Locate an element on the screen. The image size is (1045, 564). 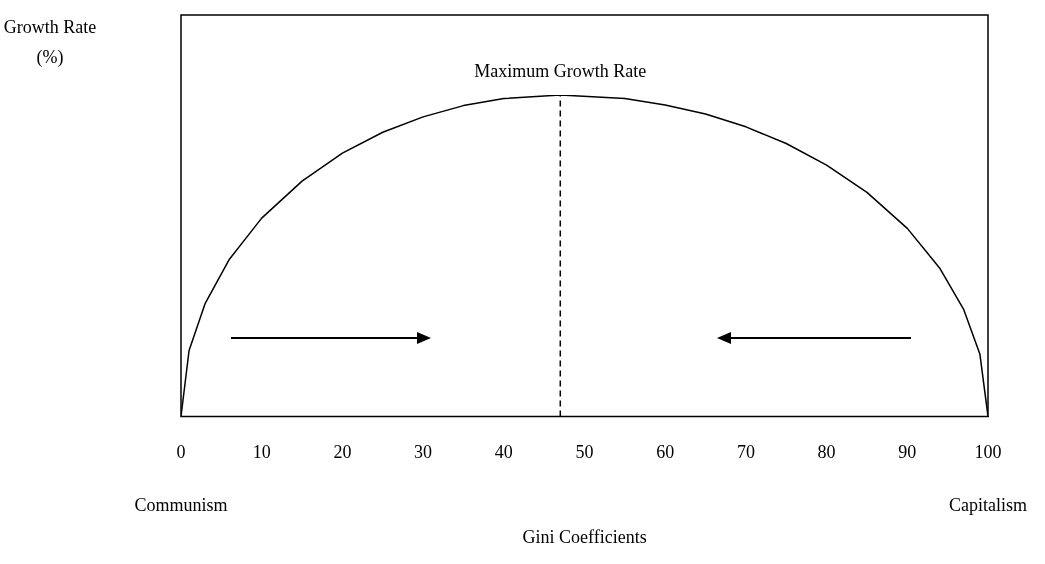
text: Capitalism is located at coordinates (988, 505).